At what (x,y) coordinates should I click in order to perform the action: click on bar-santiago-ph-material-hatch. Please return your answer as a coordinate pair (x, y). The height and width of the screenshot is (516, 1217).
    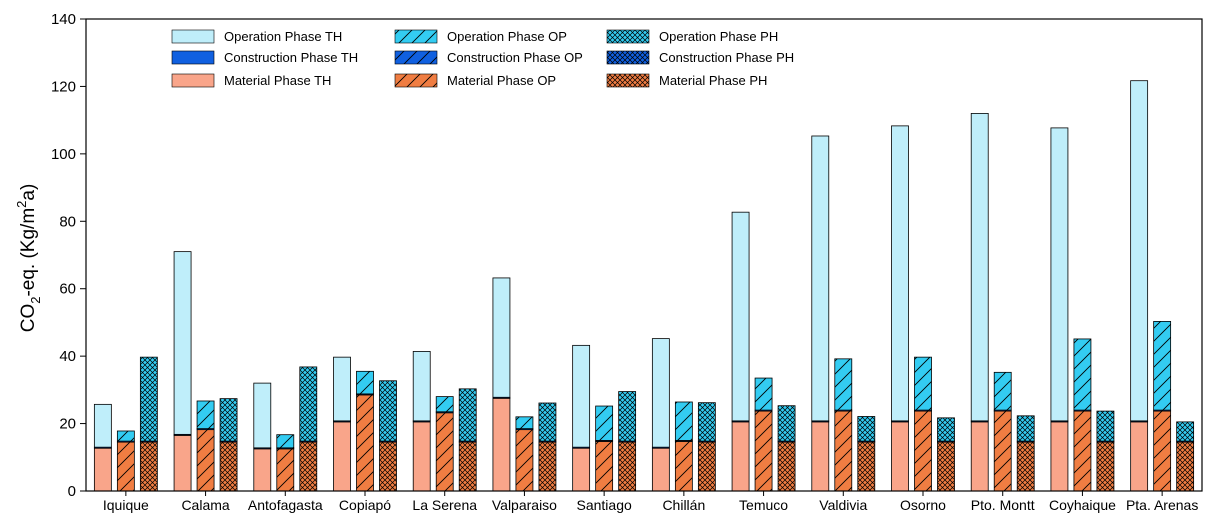
    Looking at the image, I should click on (627, 466).